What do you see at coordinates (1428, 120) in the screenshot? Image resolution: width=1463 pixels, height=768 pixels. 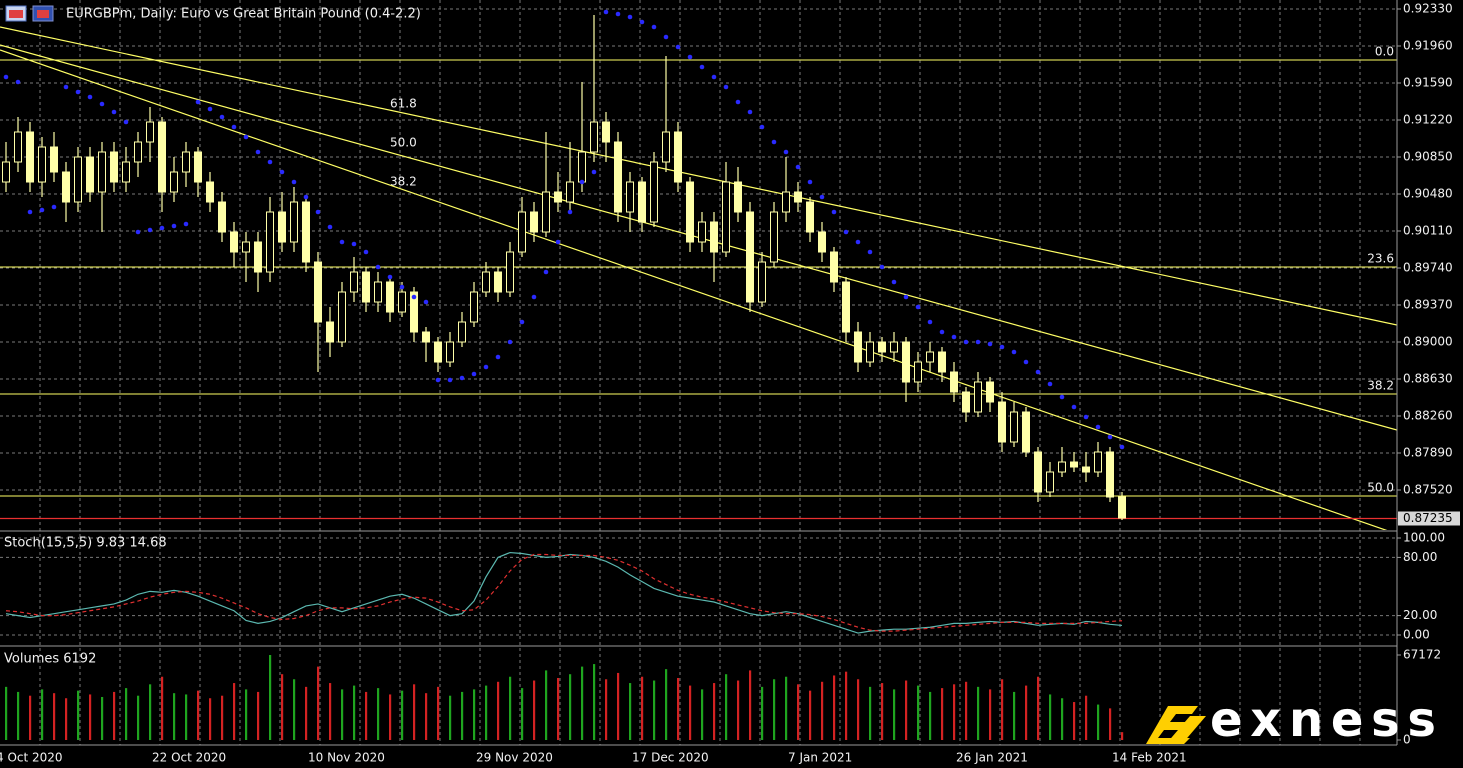 I see `y-tick-label: 0.91220` at bounding box center [1428, 120].